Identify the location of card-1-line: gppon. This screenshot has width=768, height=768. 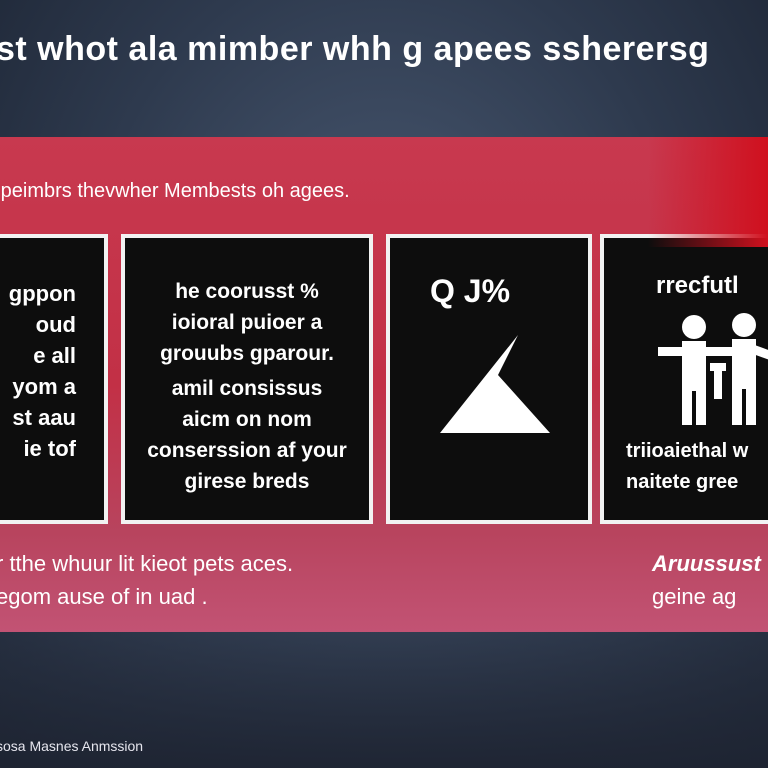
(42, 293).